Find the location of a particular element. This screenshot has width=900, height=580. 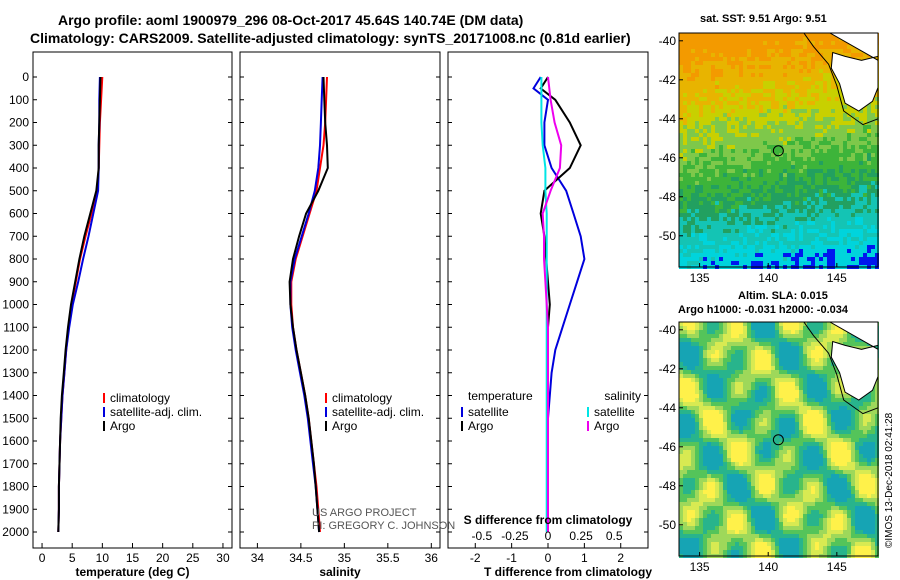

watermark-line-1: US ARGO PROJECT is located at coordinates (364, 513).